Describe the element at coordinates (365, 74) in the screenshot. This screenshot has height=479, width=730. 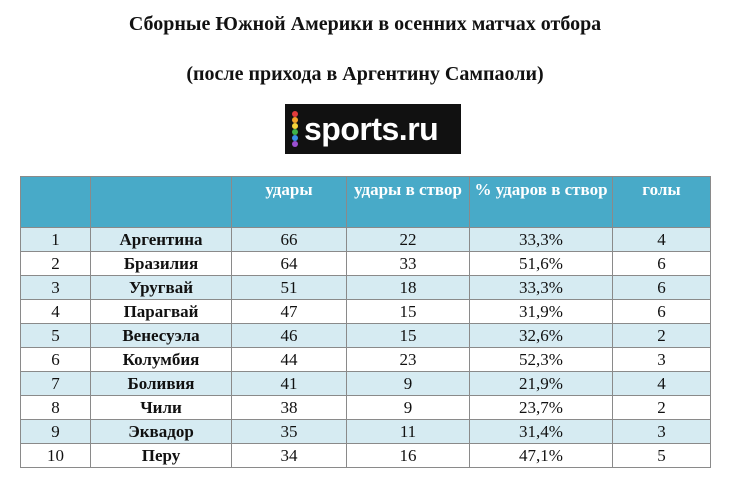
I see `page-subtitle: (после прихода в Аргентину Сампаоли)` at that location.